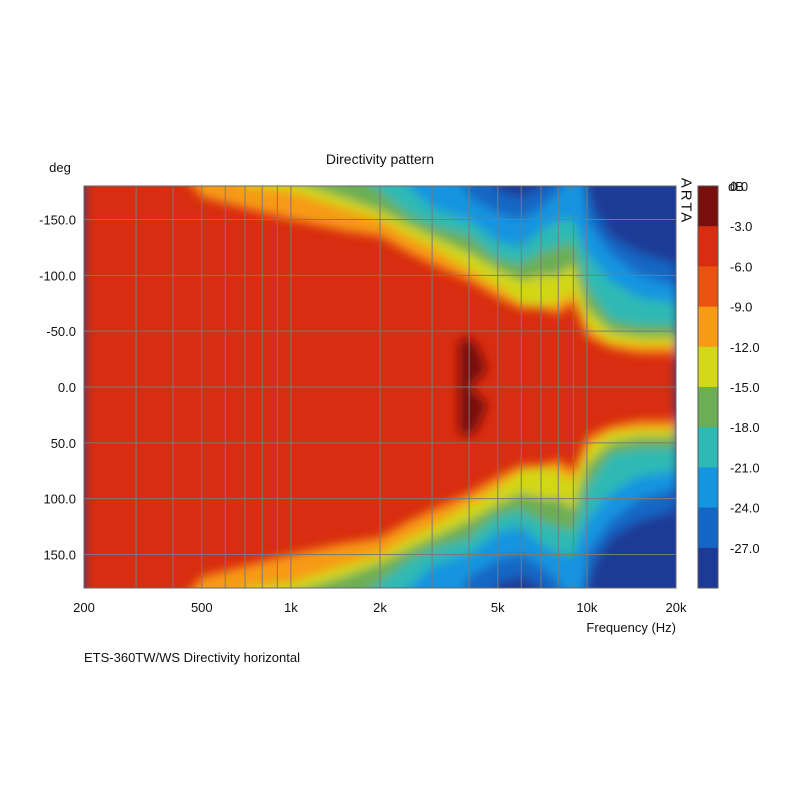 The width and height of the screenshot is (800, 800). I want to click on x-tick-label: 20k, so click(676, 607).